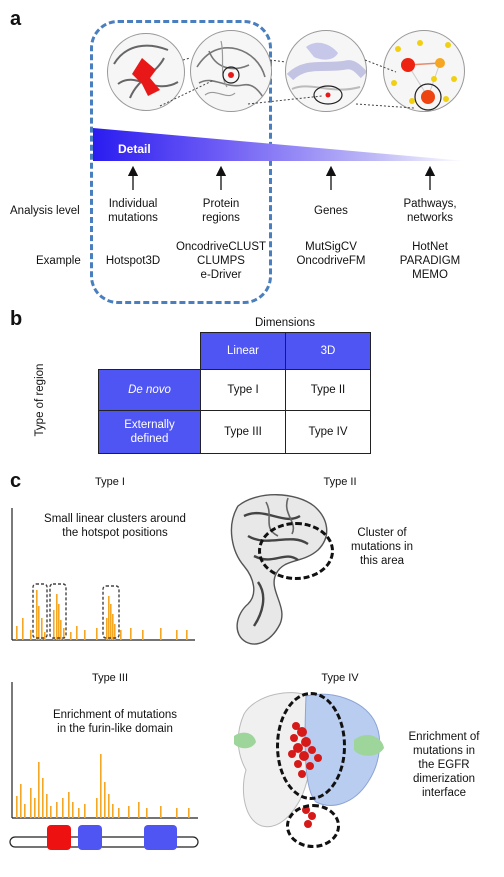 The width and height of the screenshot is (504, 877). Describe the element at coordinates (45, 211) in the screenshot. I see `row-title-analysis-level: Analysis level` at that location.